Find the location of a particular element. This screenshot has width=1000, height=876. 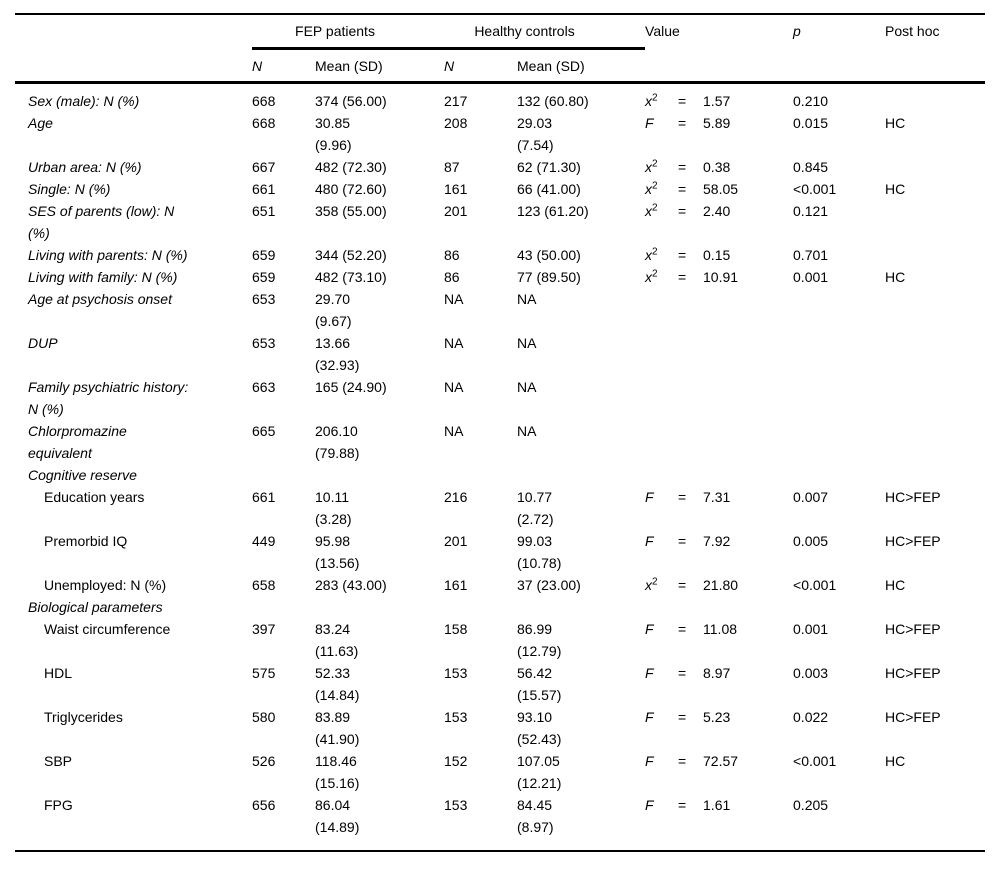

fep-mean-sd: 165 (24.90) is located at coordinates (351, 387).